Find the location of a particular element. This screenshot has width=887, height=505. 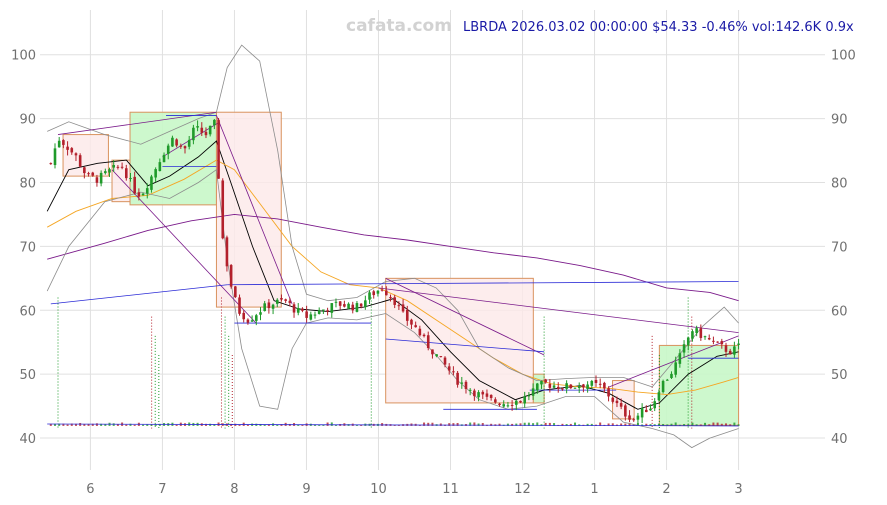

x-tick-label: 9 is located at coordinates (306, 489).